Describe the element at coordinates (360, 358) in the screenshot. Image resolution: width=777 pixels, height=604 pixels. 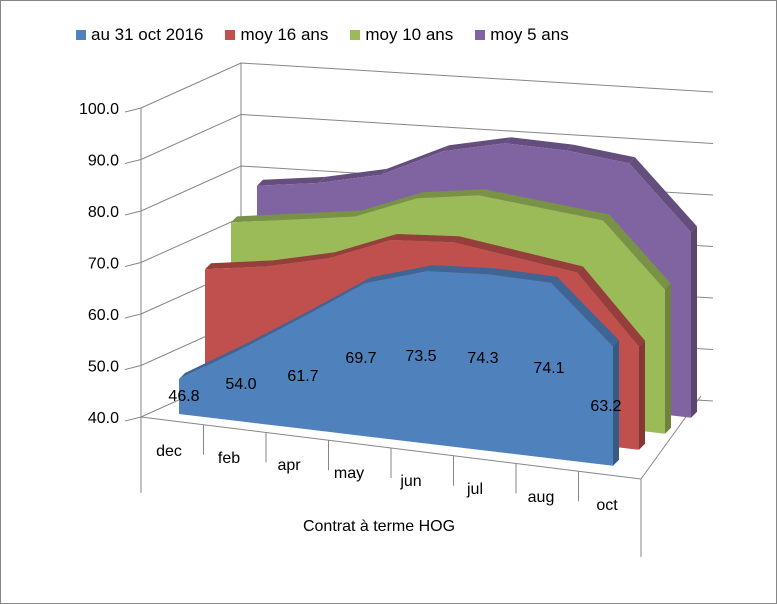
I see `data-label: 69.7` at that location.